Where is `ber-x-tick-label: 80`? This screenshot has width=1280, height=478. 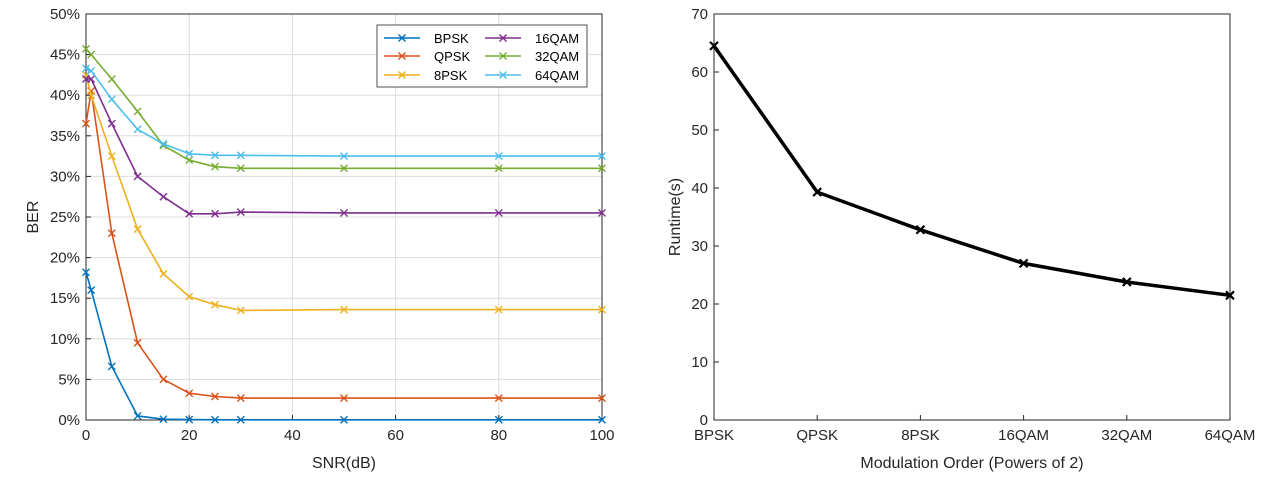 ber-x-tick-label: 80 is located at coordinates (498, 435).